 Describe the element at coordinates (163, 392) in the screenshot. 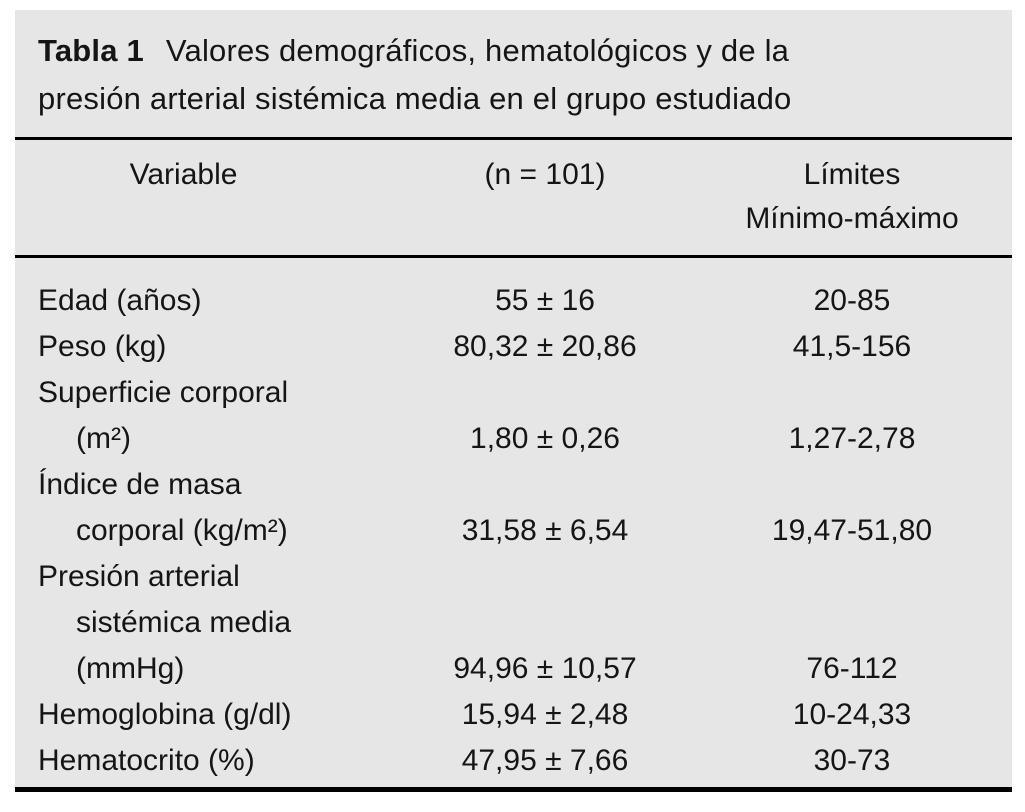

I see `variable-label: Superficie corporal` at that location.